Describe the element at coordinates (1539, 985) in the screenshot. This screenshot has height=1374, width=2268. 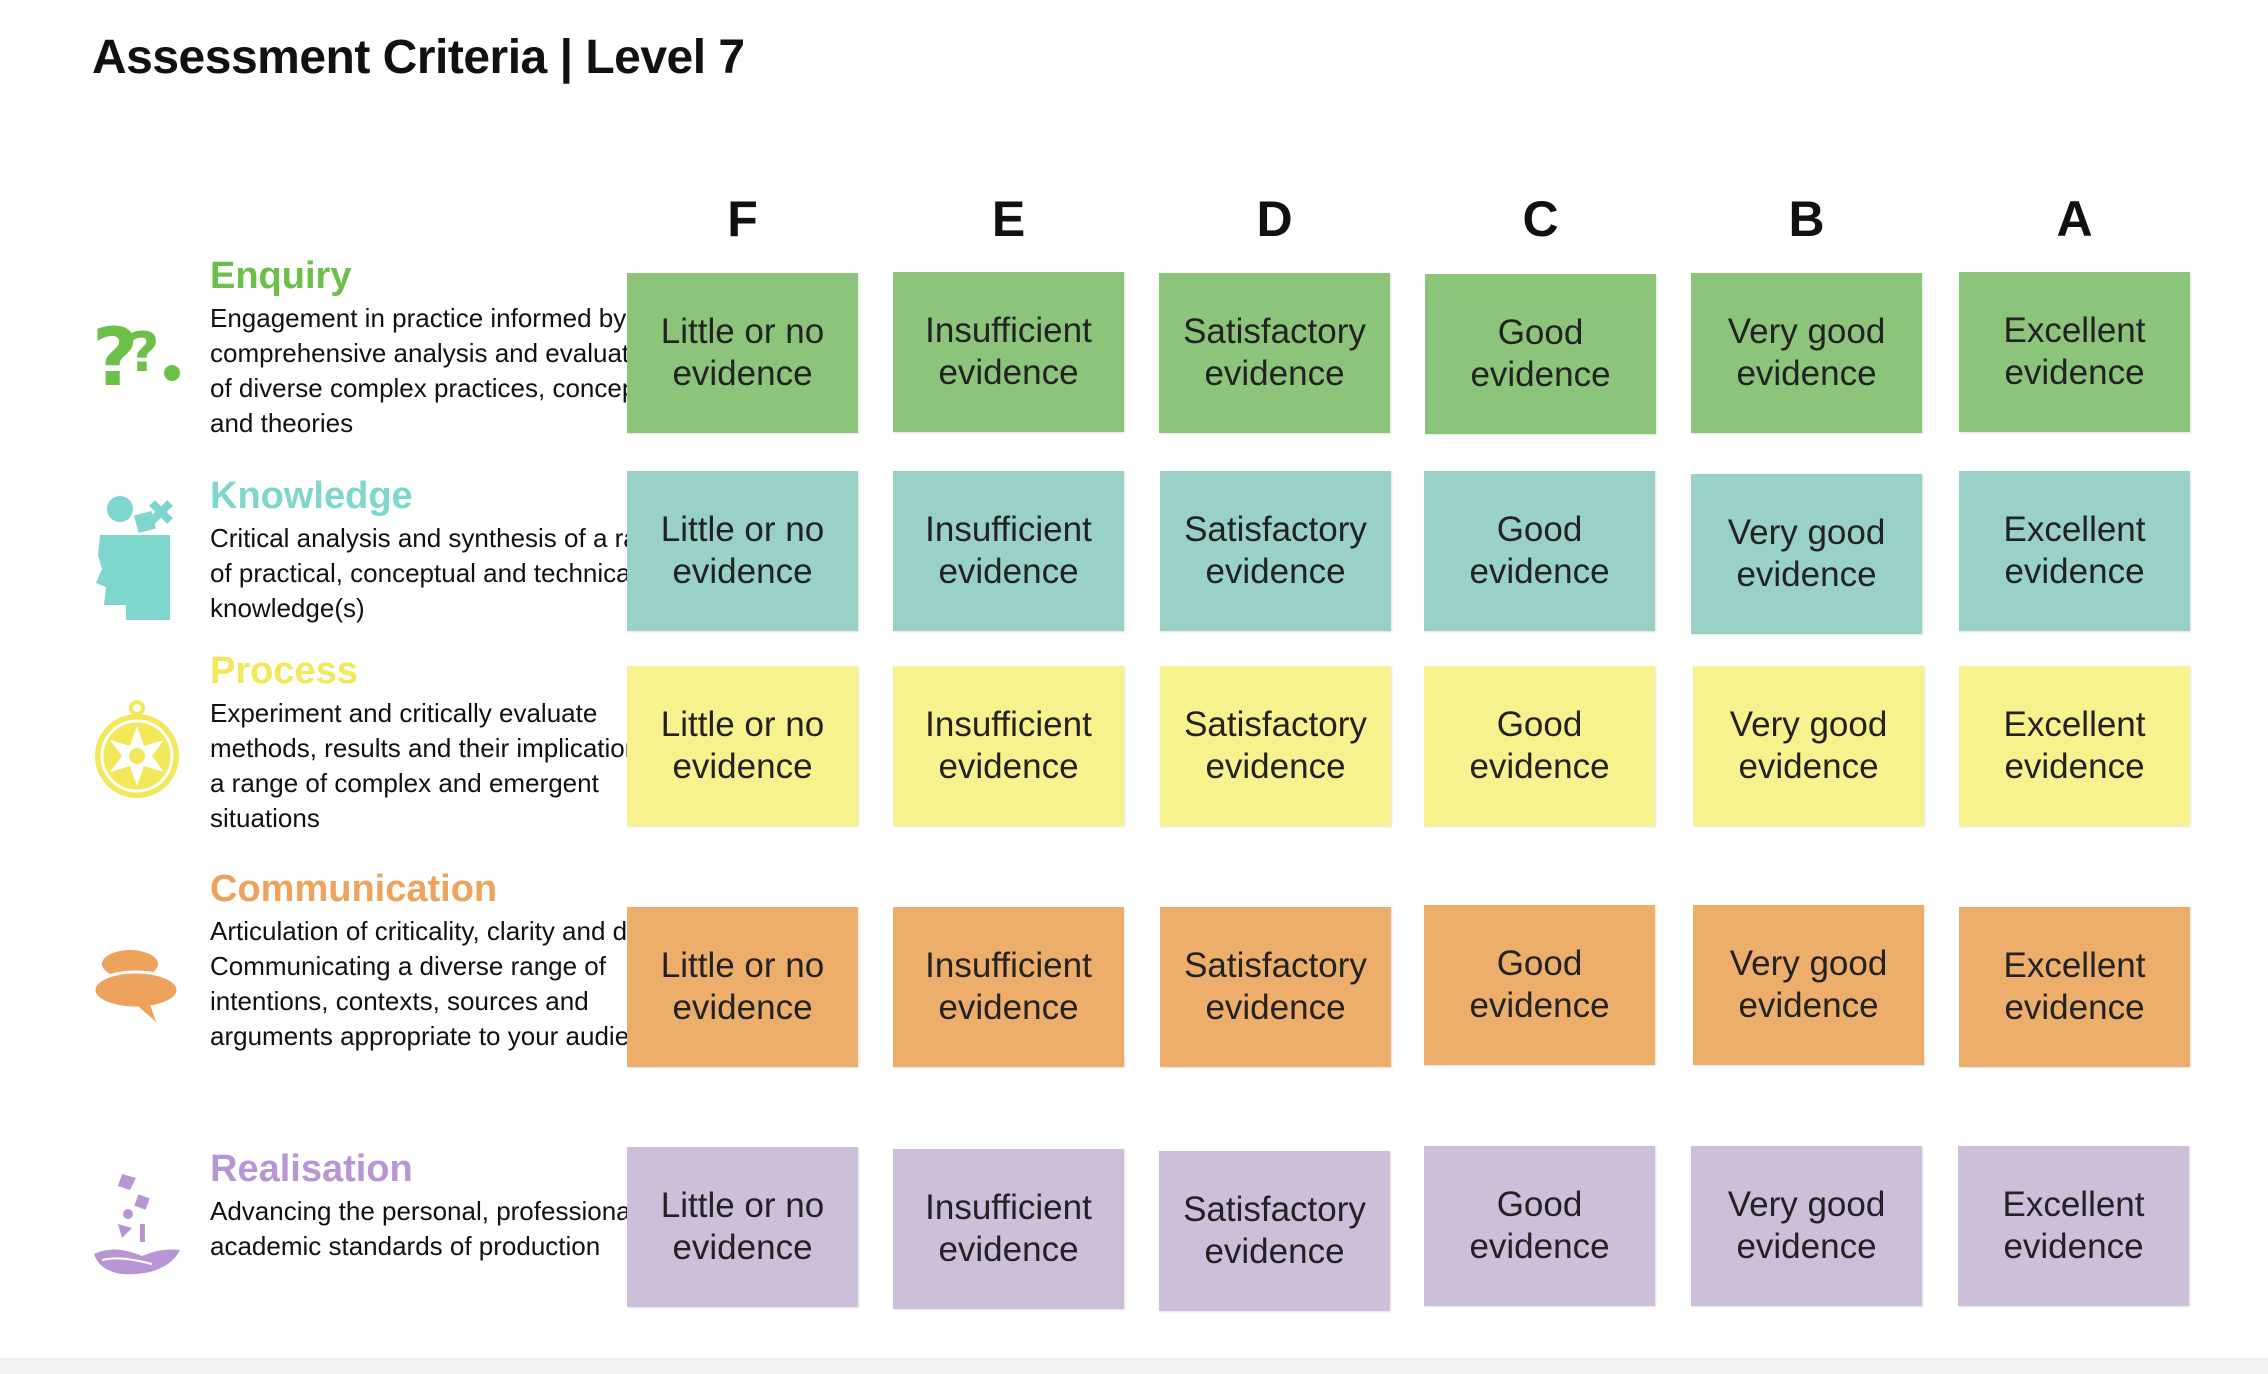
I see `cell-communication-c: Good evidence` at that location.